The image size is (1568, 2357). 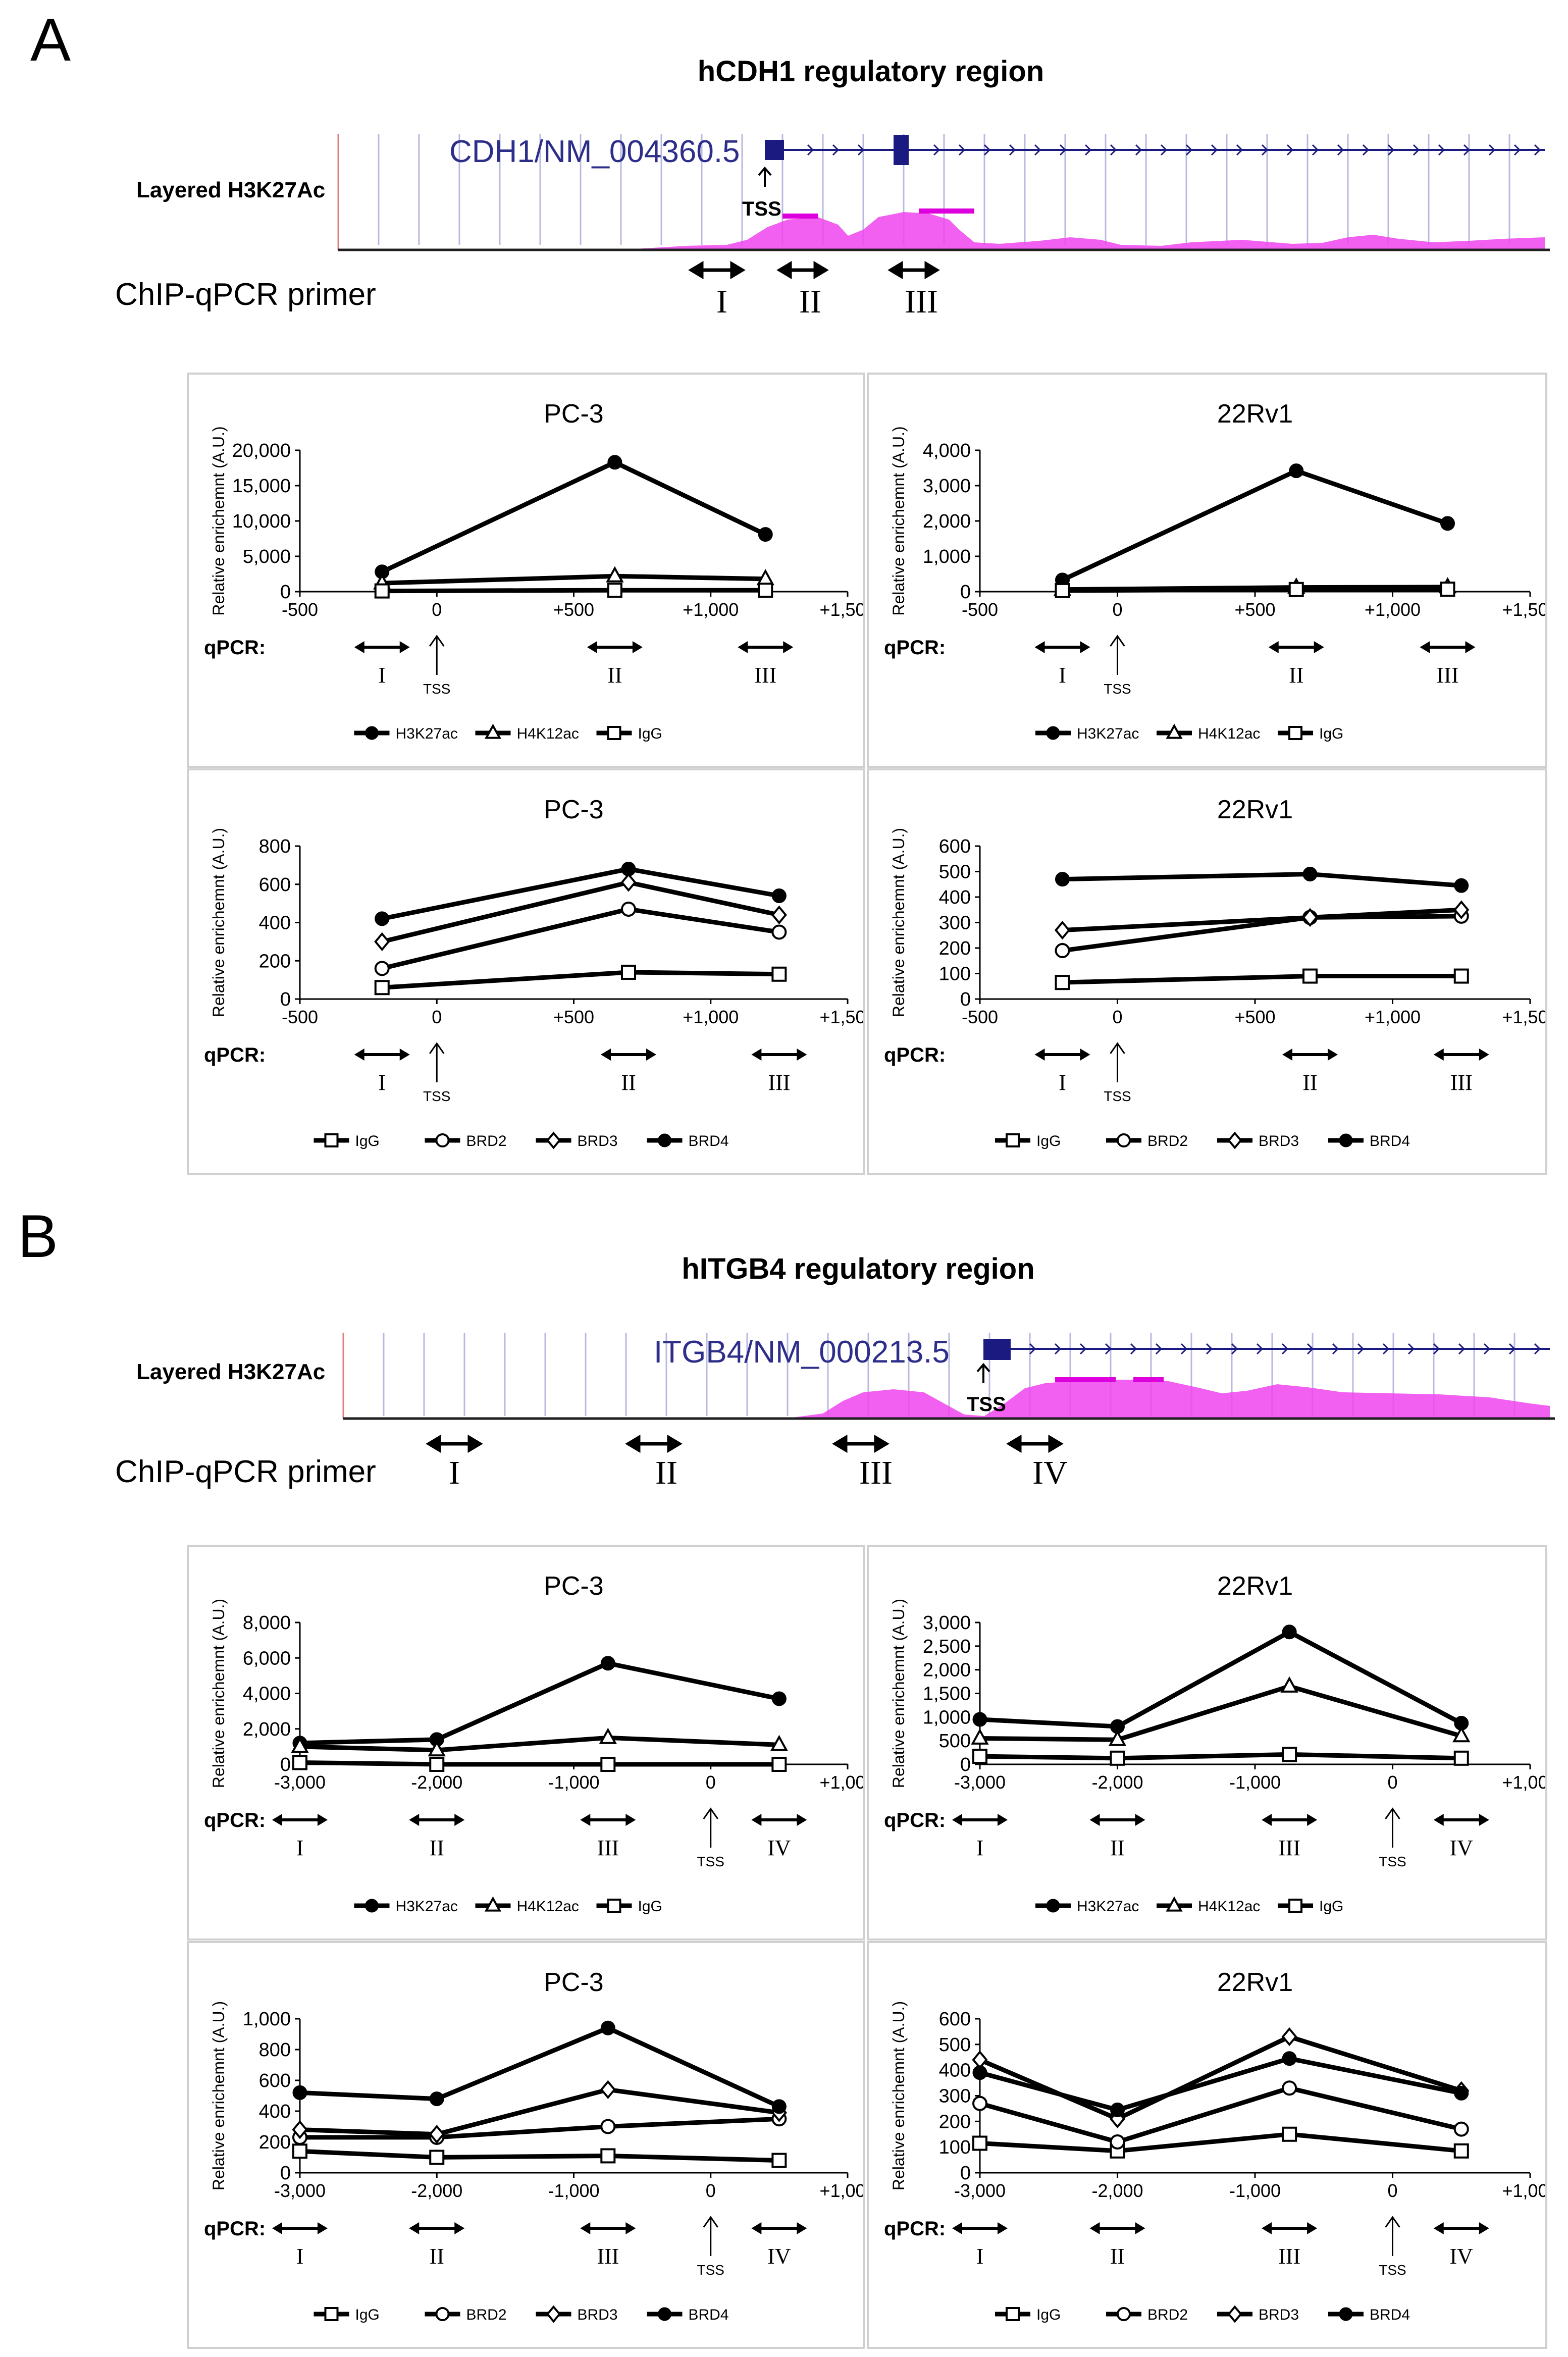 I want to click on track-label-a: Layered H3K27Ac, so click(x=231, y=190).